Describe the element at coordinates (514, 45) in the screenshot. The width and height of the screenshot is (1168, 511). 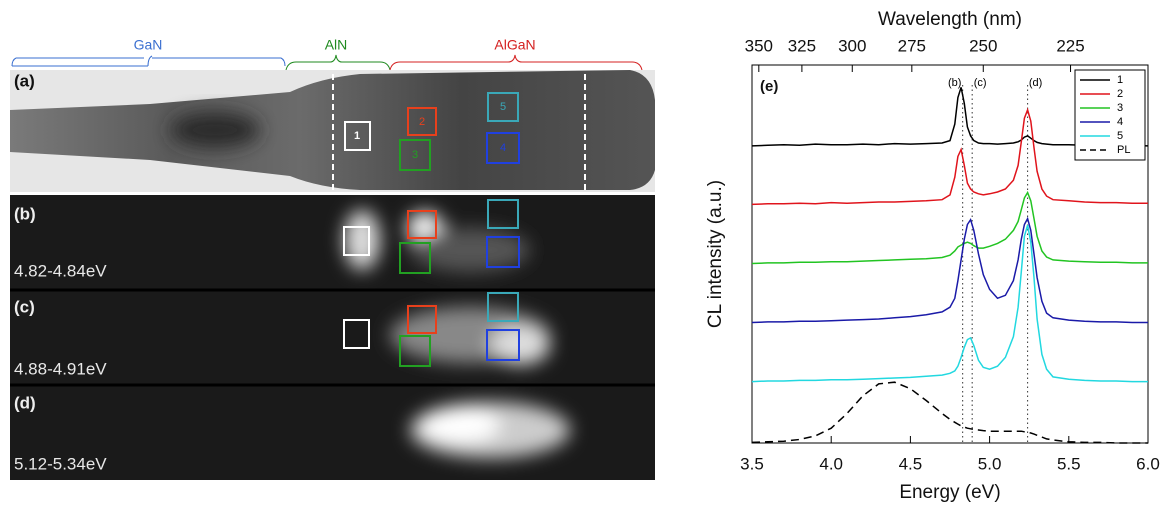
I see `region-label: AlGaN` at that location.